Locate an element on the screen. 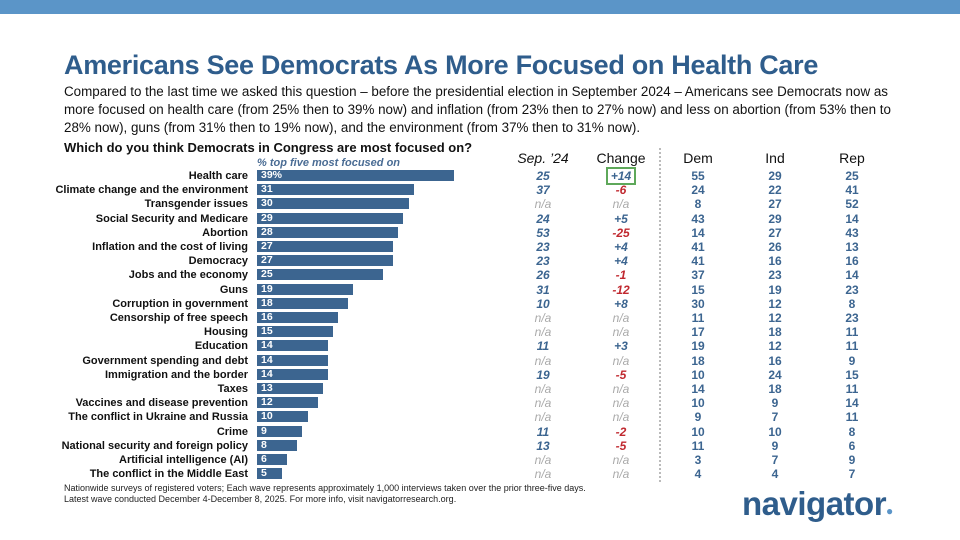 The width and height of the screenshot is (960, 540). table-row: Guns 19 31 -12 15 19 23 is located at coordinates (480, 290).